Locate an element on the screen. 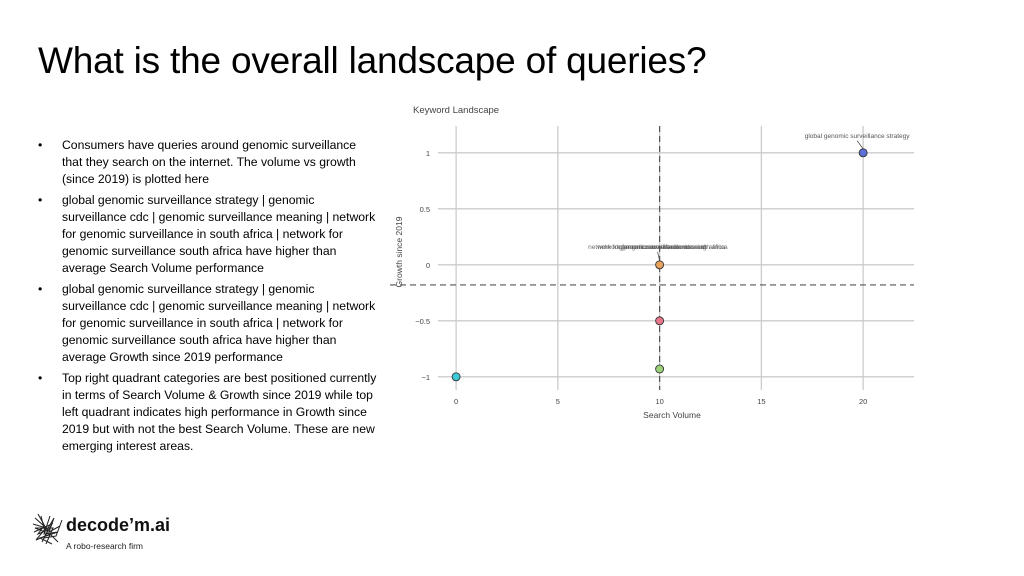  company-logo: decode’m.ai A robo-research firm is located at coordinates (132, 534).